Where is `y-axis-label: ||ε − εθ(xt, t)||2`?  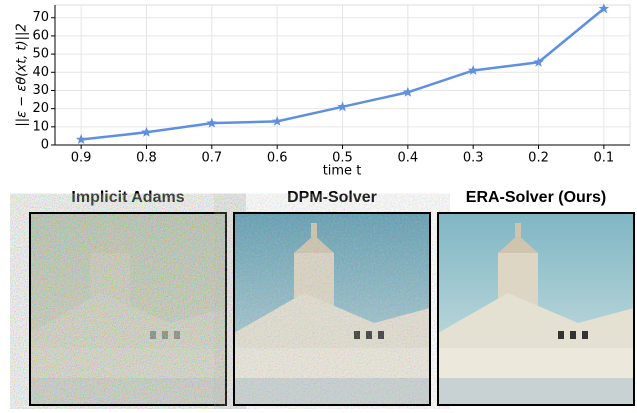
y-axis-label: ||ε − εθ(xt, t)||2 is located at coordinates (22, 74).